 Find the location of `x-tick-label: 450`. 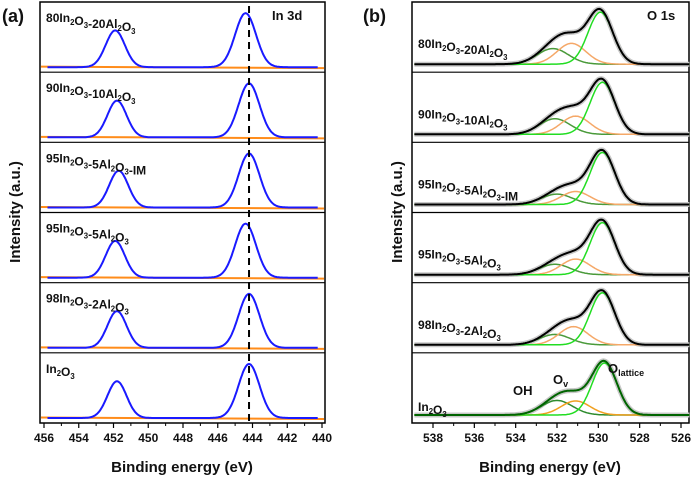

x-tick-label: 450 is located at coordinates (148, 438).